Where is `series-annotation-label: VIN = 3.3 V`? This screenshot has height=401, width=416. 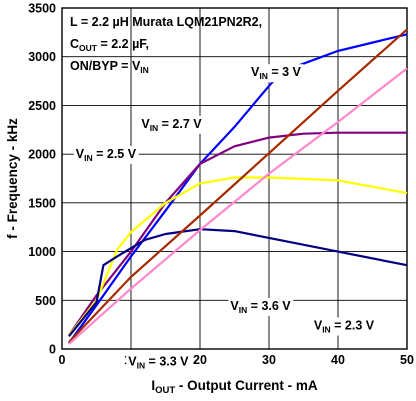
series-annotation-label: VIN = 3.3 V is located at coordinates (158, 363).